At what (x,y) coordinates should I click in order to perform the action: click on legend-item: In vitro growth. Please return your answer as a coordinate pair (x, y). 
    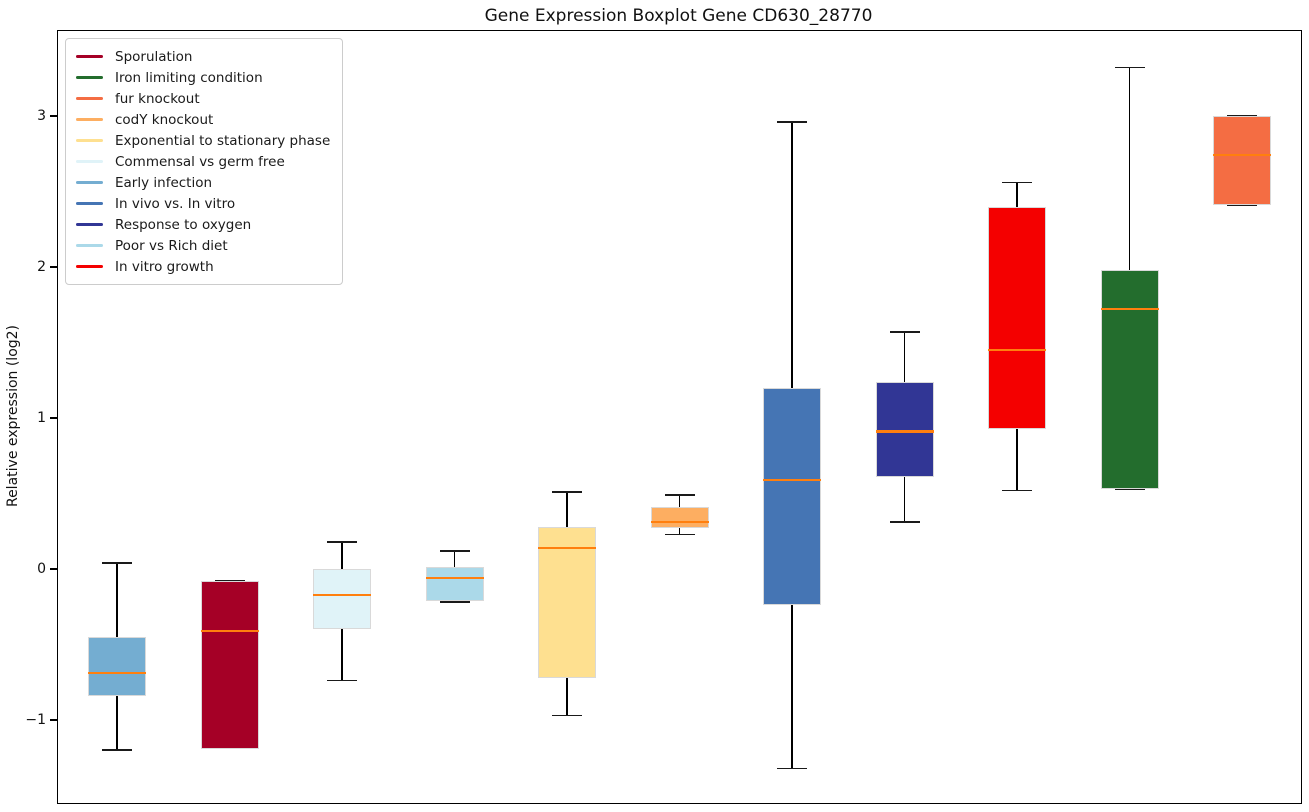
    Looking at the image, I should click on (203, 266).